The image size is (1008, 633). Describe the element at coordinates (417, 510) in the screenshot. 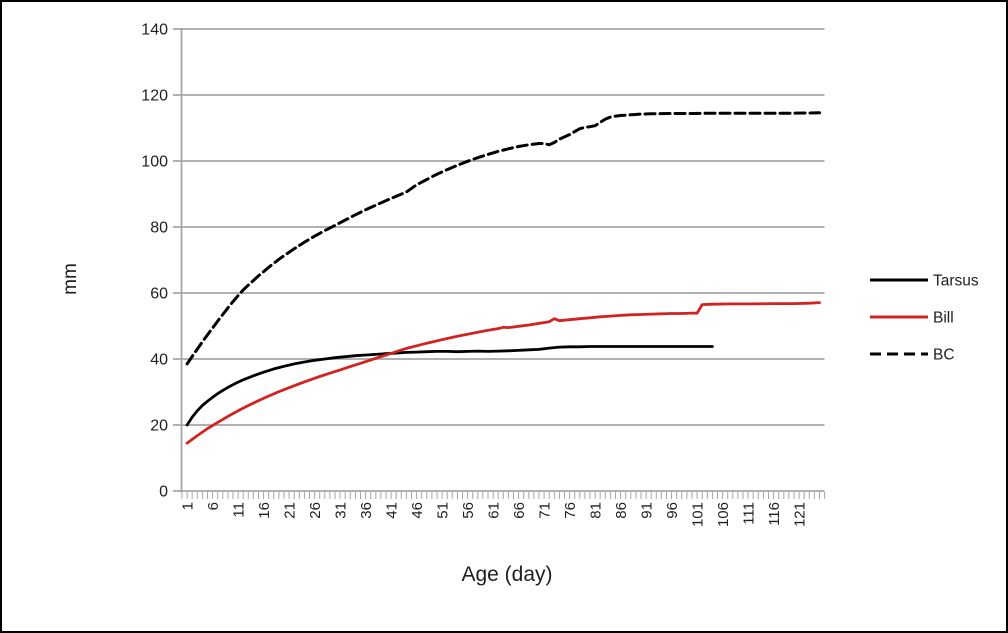

I see `x-tick-label: 46` at that location.